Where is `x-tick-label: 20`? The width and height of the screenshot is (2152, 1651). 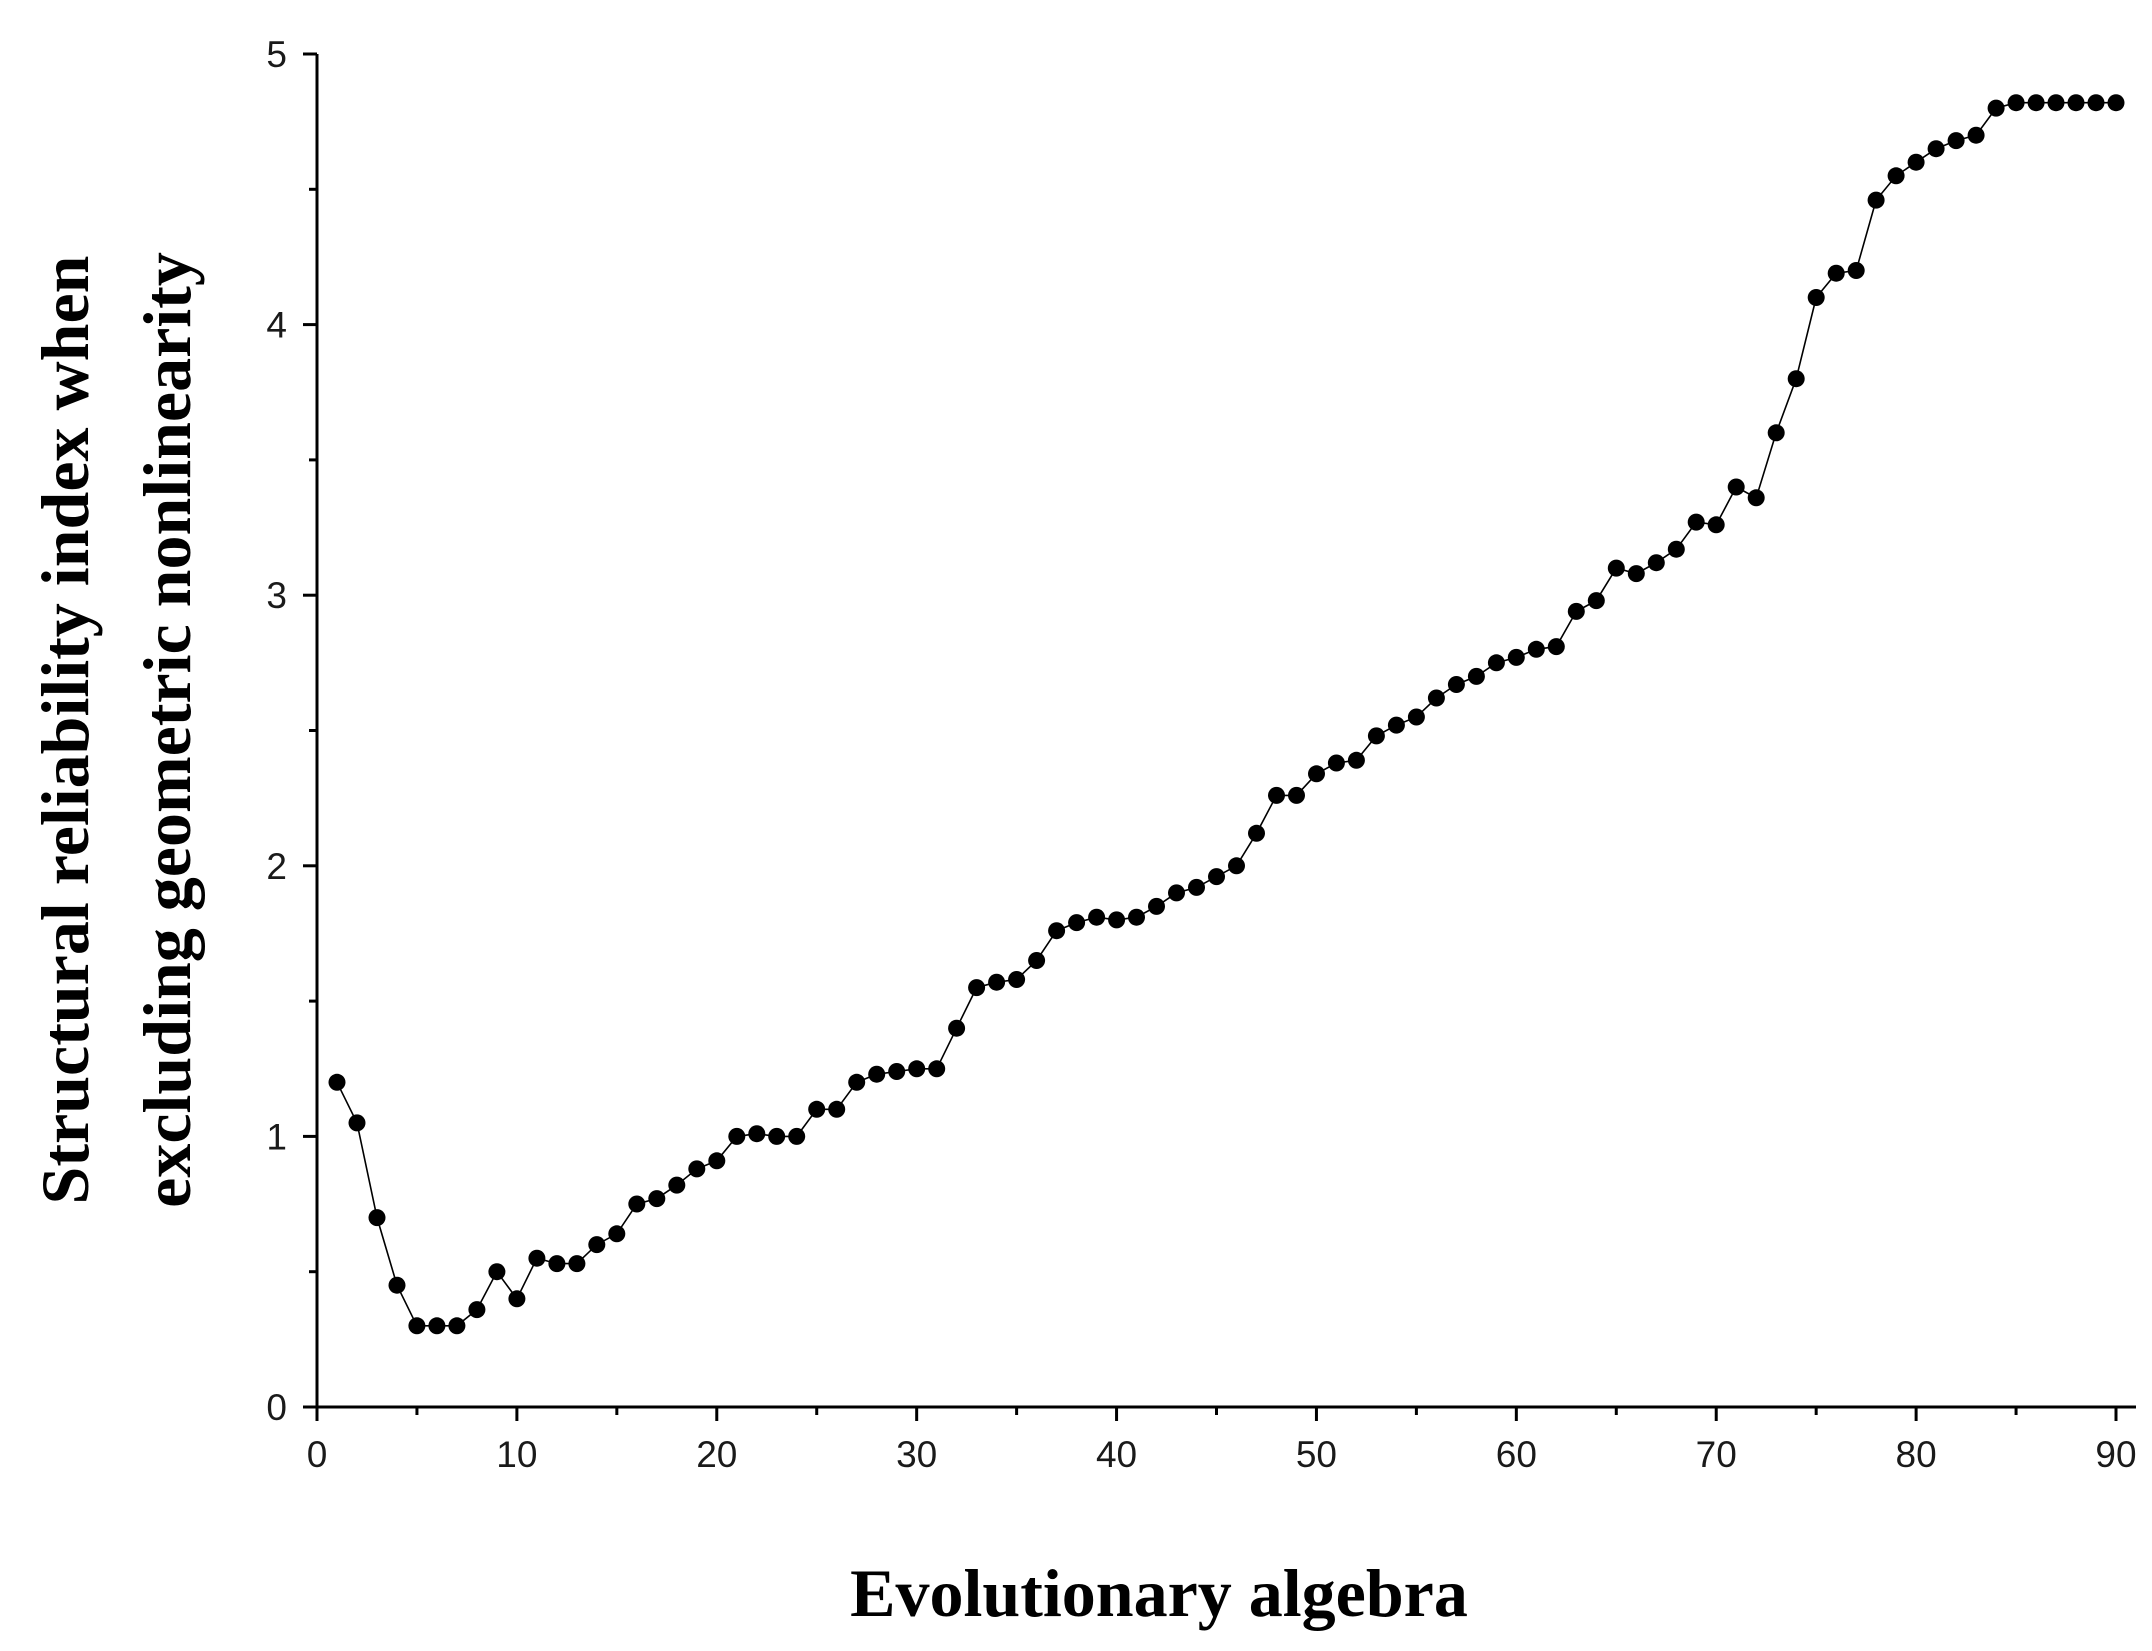 x-tick-label: 20 is located at coordinates (716, 1454).